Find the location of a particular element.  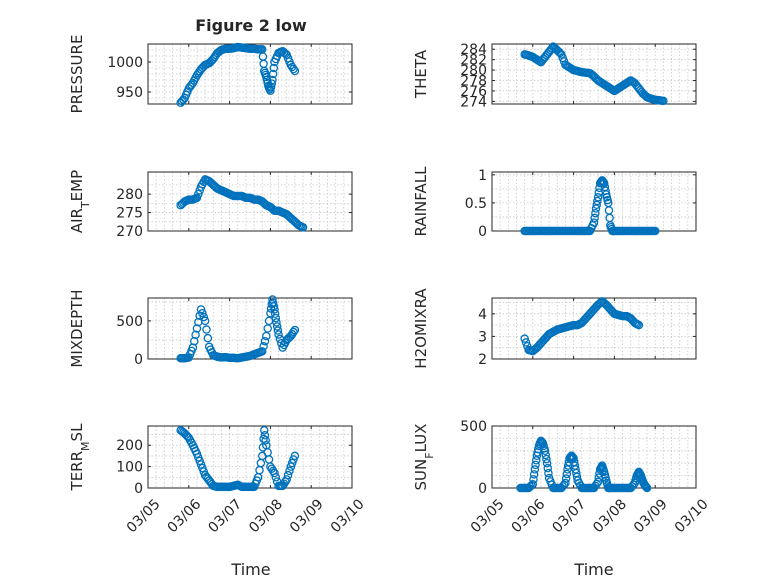

x-tick-label: 03/09 is located at coordinates (651, 516).